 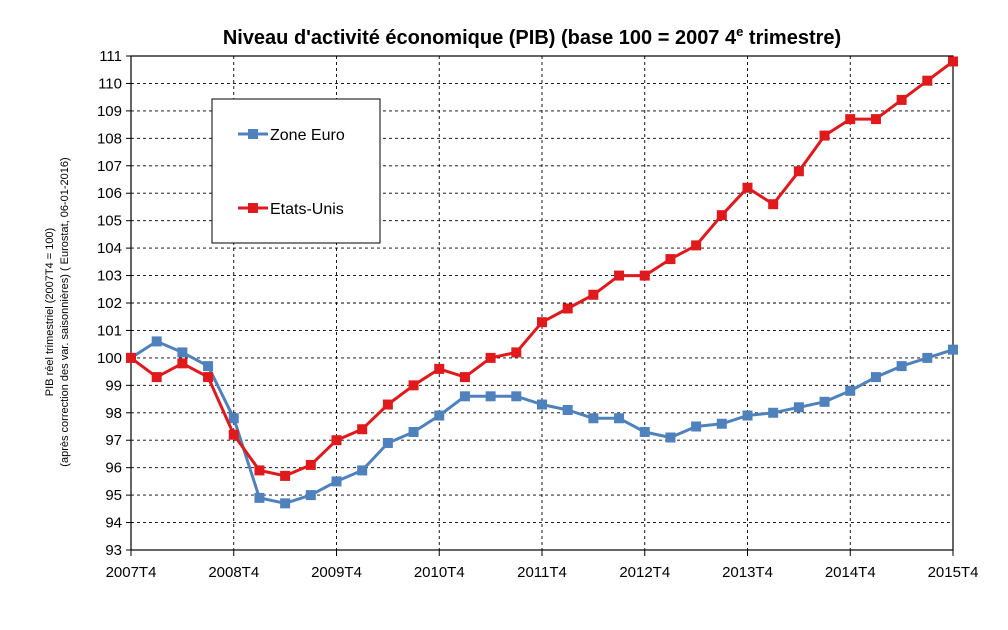 What do you see at coordinates (233, 572) in the screenshot?
I see `x-tick-label: 2008T4` at bounding box center [233, 572].